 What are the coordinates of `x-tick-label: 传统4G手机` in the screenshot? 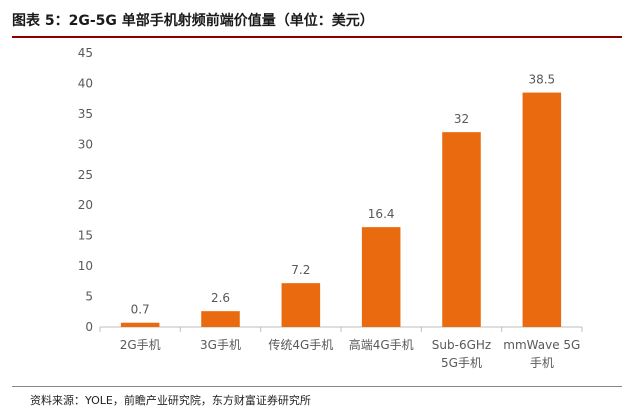 It's located at (300, 344).